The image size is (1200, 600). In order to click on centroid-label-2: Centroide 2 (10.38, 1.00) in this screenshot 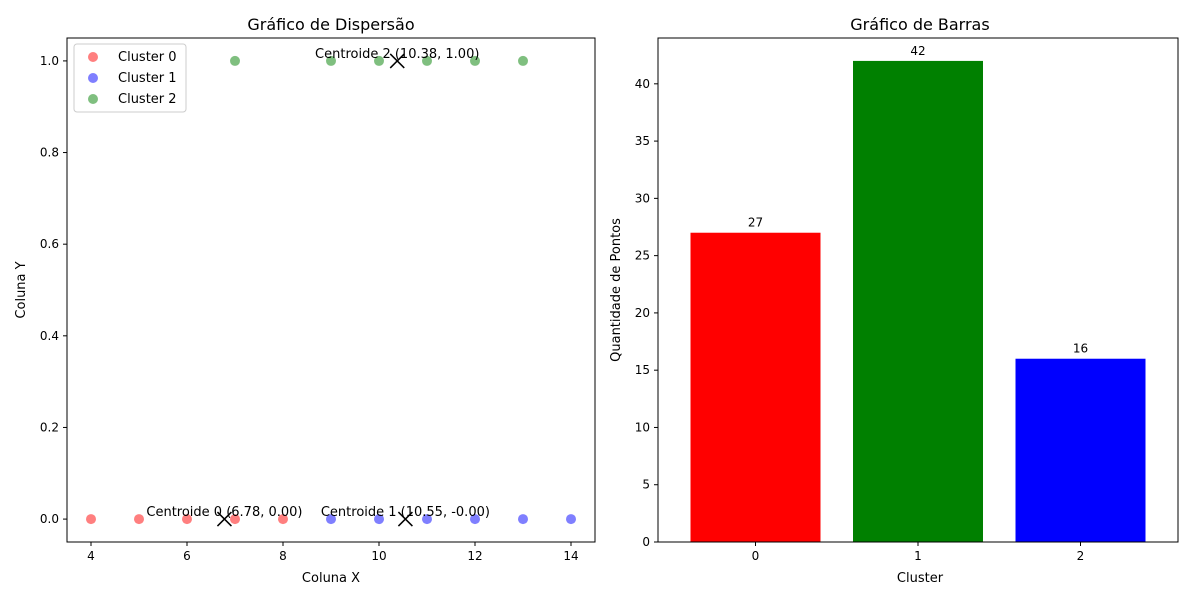, I will do `click(397, 54)`.